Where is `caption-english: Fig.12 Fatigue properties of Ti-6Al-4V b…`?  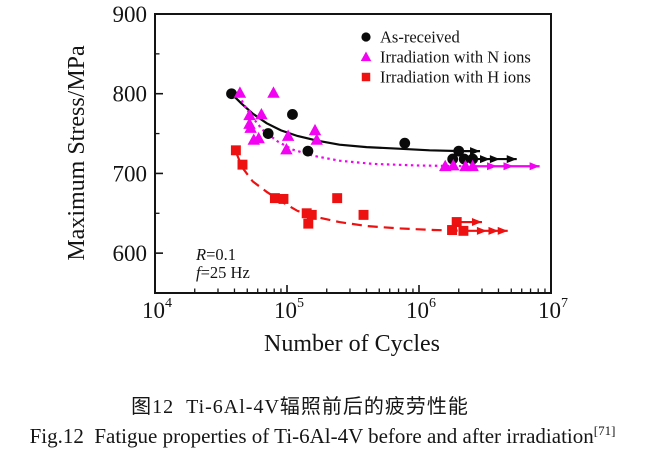
caption-english: Fig.12 Fatigue properties of Ti-6Al-4V b… is located at coordinates (322, 436).